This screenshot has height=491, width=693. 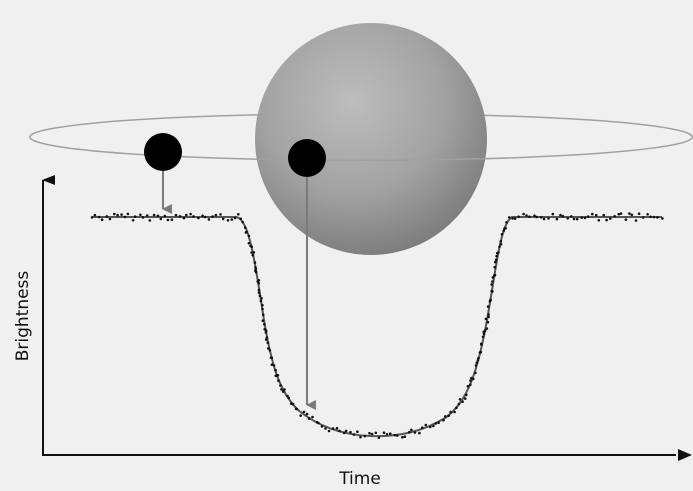 What do you see at coordinates (307, 158) in the screenshot?
I see `planet-in-transit-icon` at bounding box center [307, 158].